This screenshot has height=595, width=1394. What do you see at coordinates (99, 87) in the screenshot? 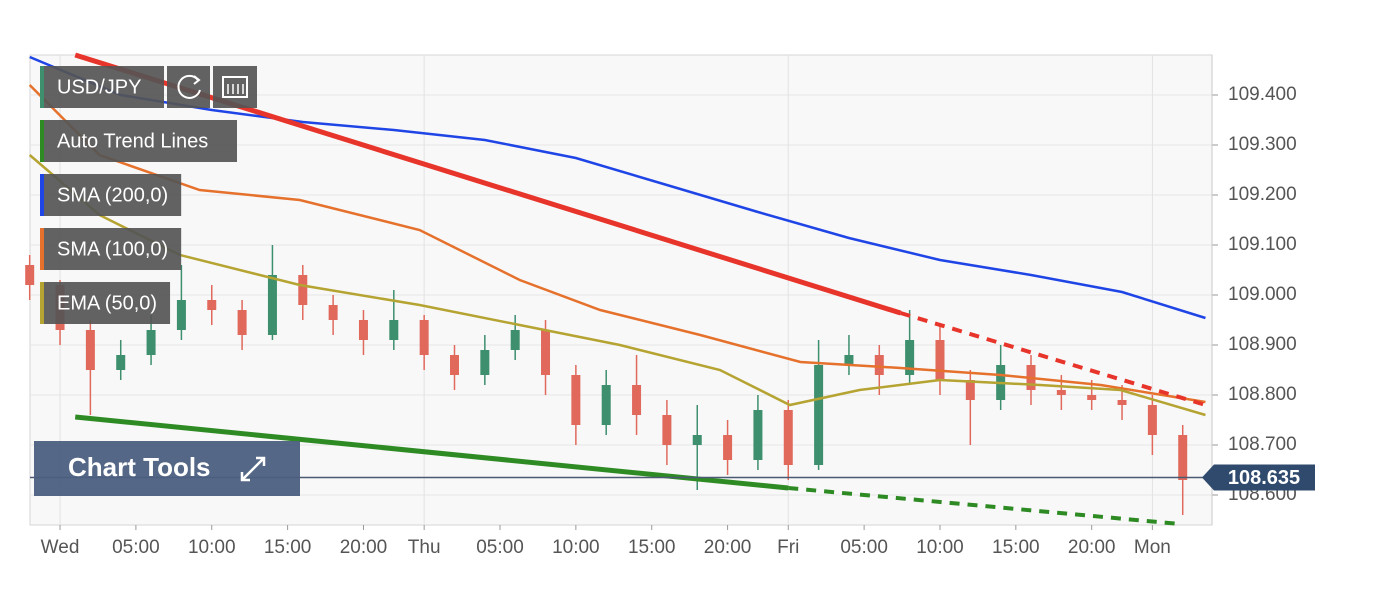
I see `symbol-label: USD/JPY` at bounding box center [99, 87].